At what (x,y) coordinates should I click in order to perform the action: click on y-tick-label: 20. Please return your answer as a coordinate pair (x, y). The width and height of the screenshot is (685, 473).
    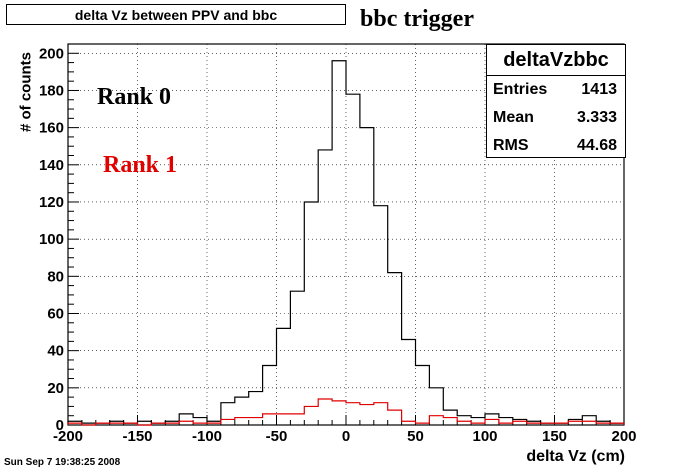
    Looking at the image, I should click on (55, 388).